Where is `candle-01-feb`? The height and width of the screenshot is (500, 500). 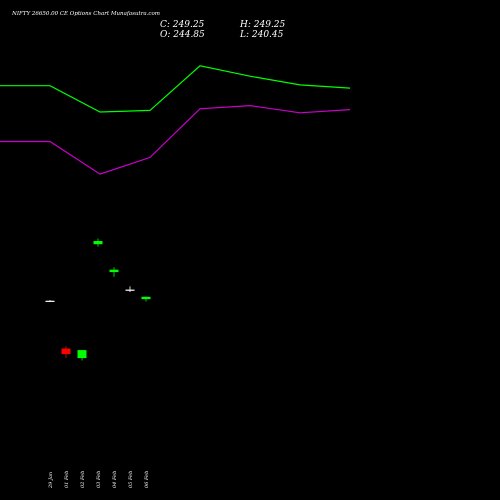 candle-01-feb is located at coordinates (66, 352).